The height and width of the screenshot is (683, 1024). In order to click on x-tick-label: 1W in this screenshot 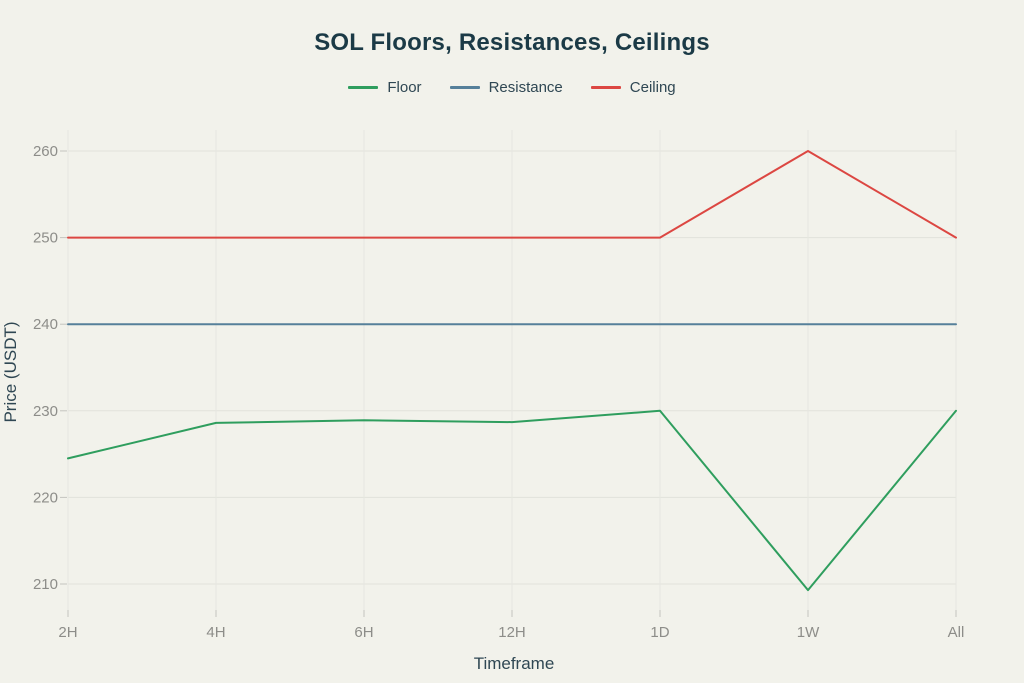, I will do `click(808, 632)`.